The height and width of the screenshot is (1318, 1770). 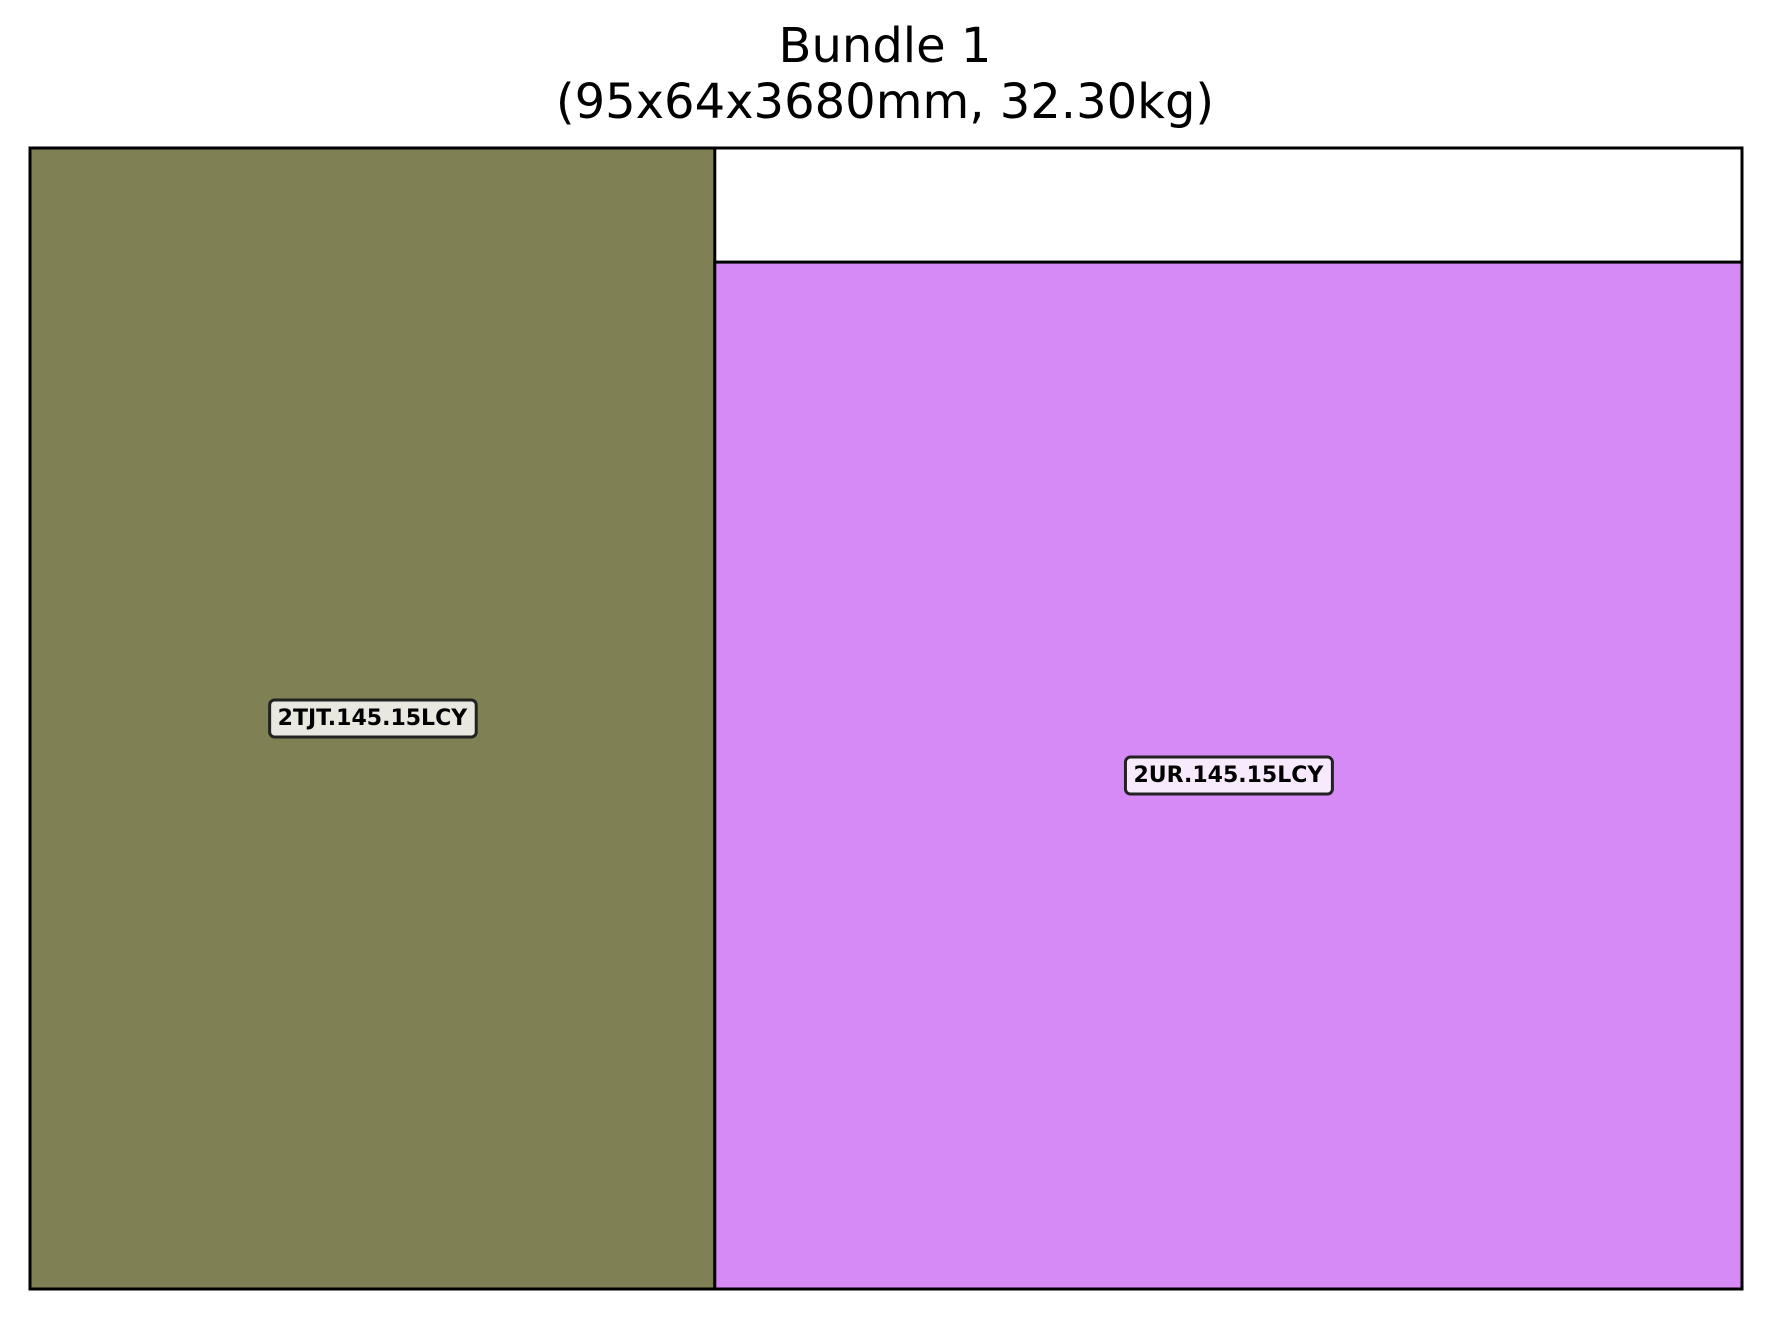 I want to click on piece-label-2tjt-145-15lcy: 2TJT.145.15LCY, so click(x=373, y=718).